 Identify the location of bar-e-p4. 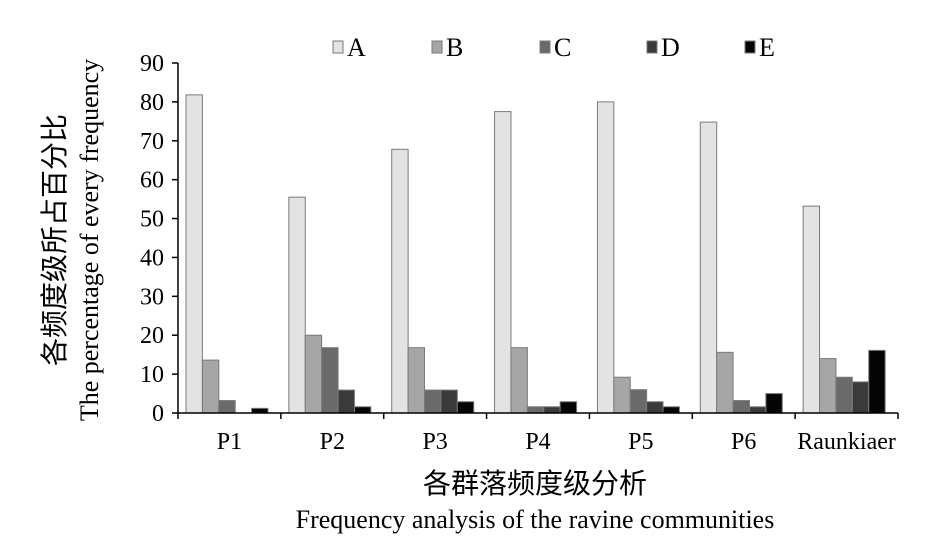
(568, 407).